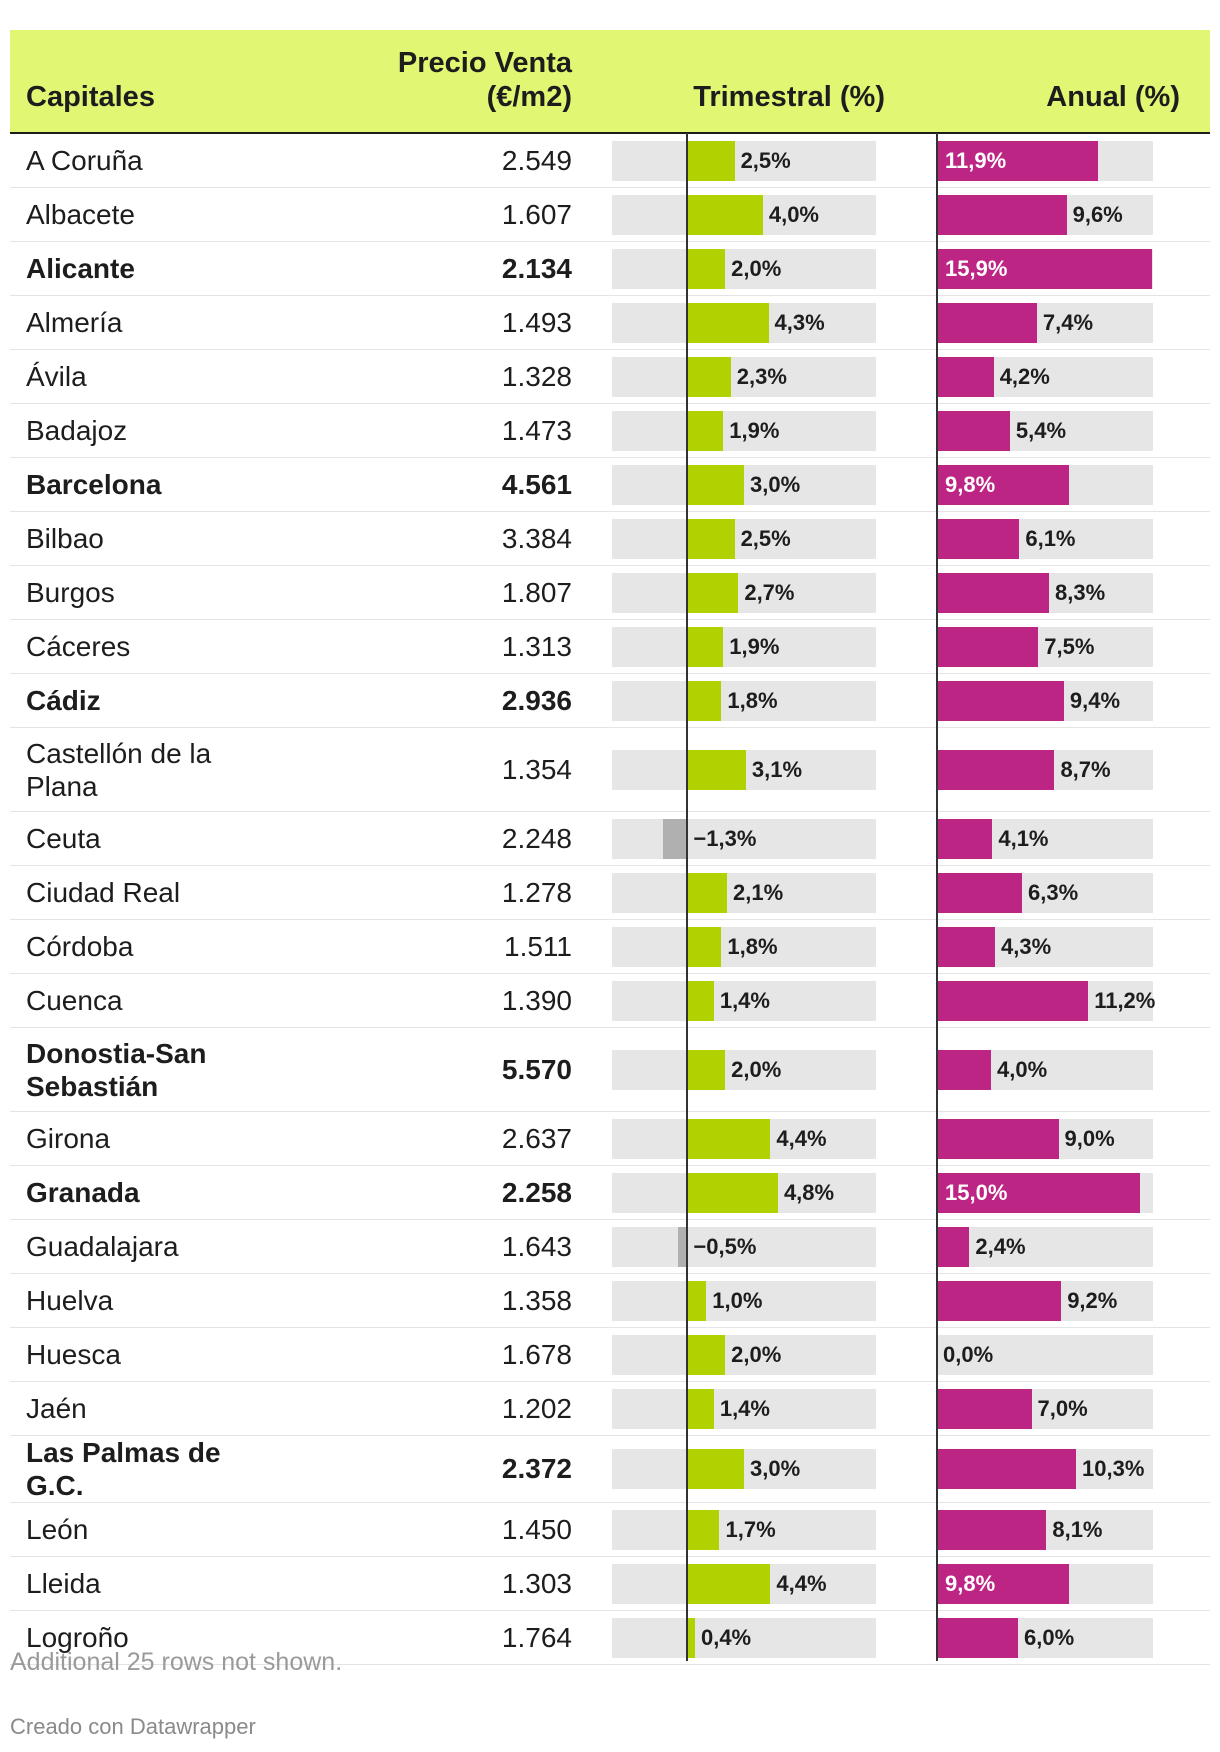 Image resolution: width=1220 pixels, height=1752 pixels. What do you see at coordinates (1045, 1529) in the screenshot?
I see `anual-bar-track: 8,1%` at bounding box center [1045, 1529].